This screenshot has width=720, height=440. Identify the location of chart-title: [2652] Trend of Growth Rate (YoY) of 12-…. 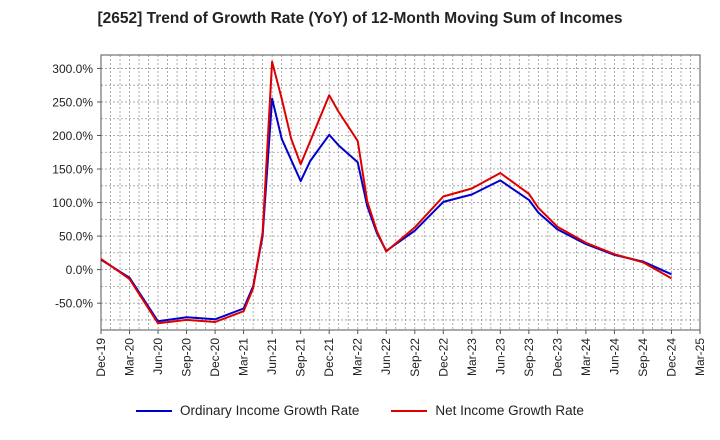
(360, 18).